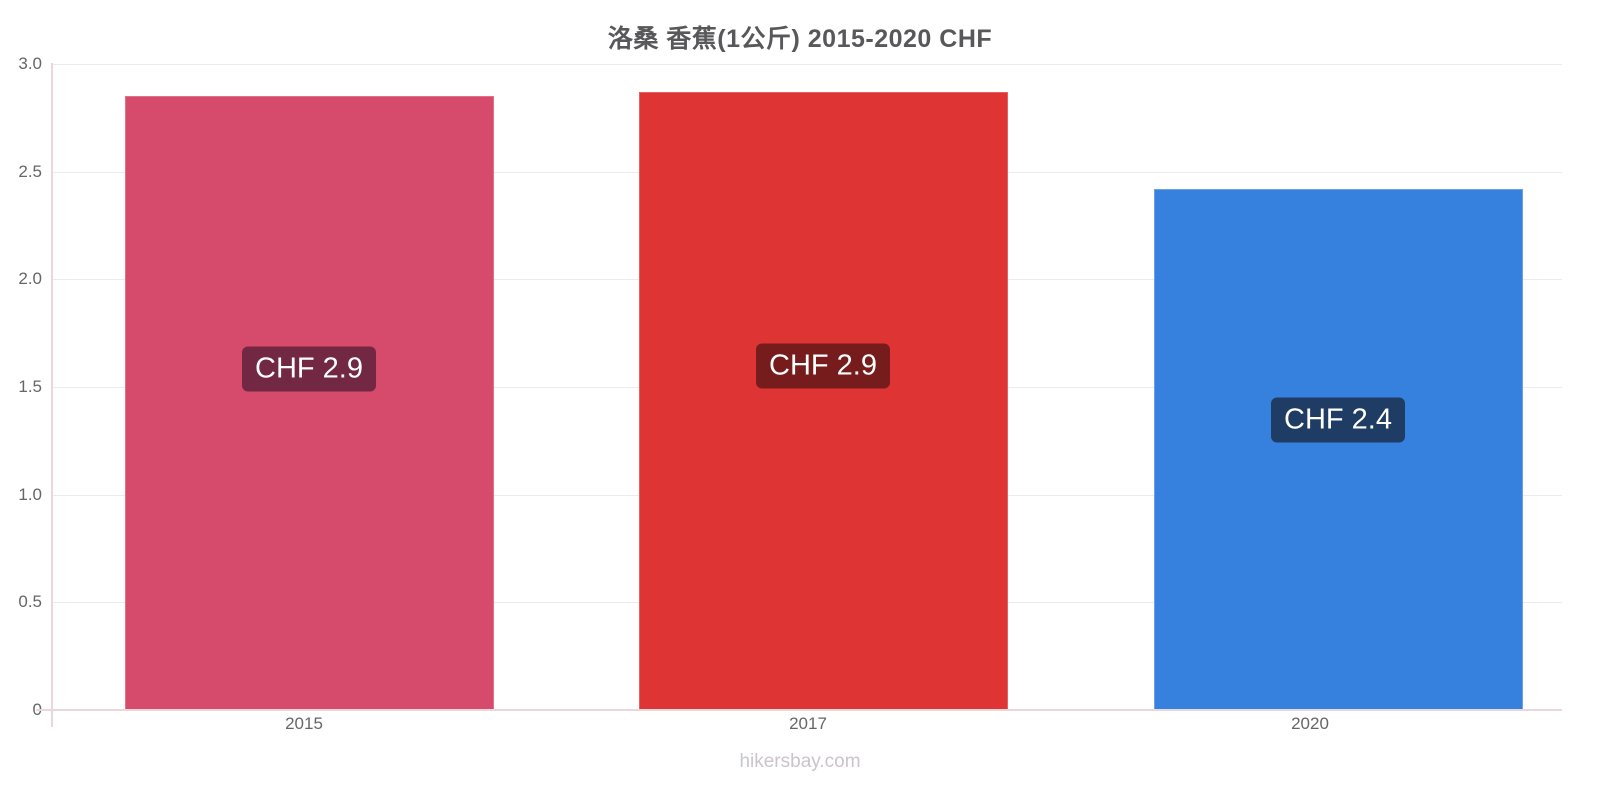 Image resolution: width=1600 pixels, height=800 pixels. I want to click on watermark: hikersbay.com, so click(800, 761).